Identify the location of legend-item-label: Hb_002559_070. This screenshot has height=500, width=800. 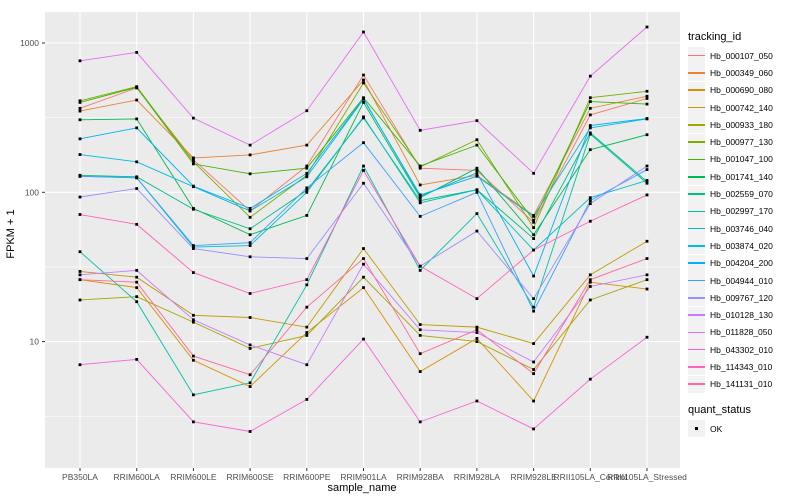
(741, 194).